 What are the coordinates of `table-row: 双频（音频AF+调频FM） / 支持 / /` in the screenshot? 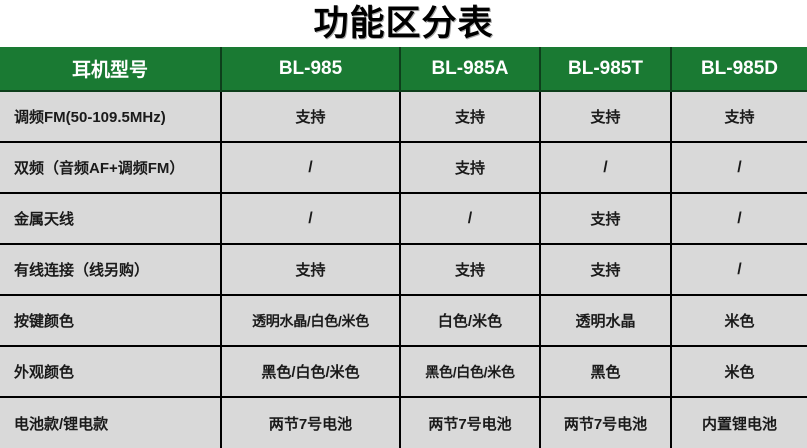 It's located at (403, 168).